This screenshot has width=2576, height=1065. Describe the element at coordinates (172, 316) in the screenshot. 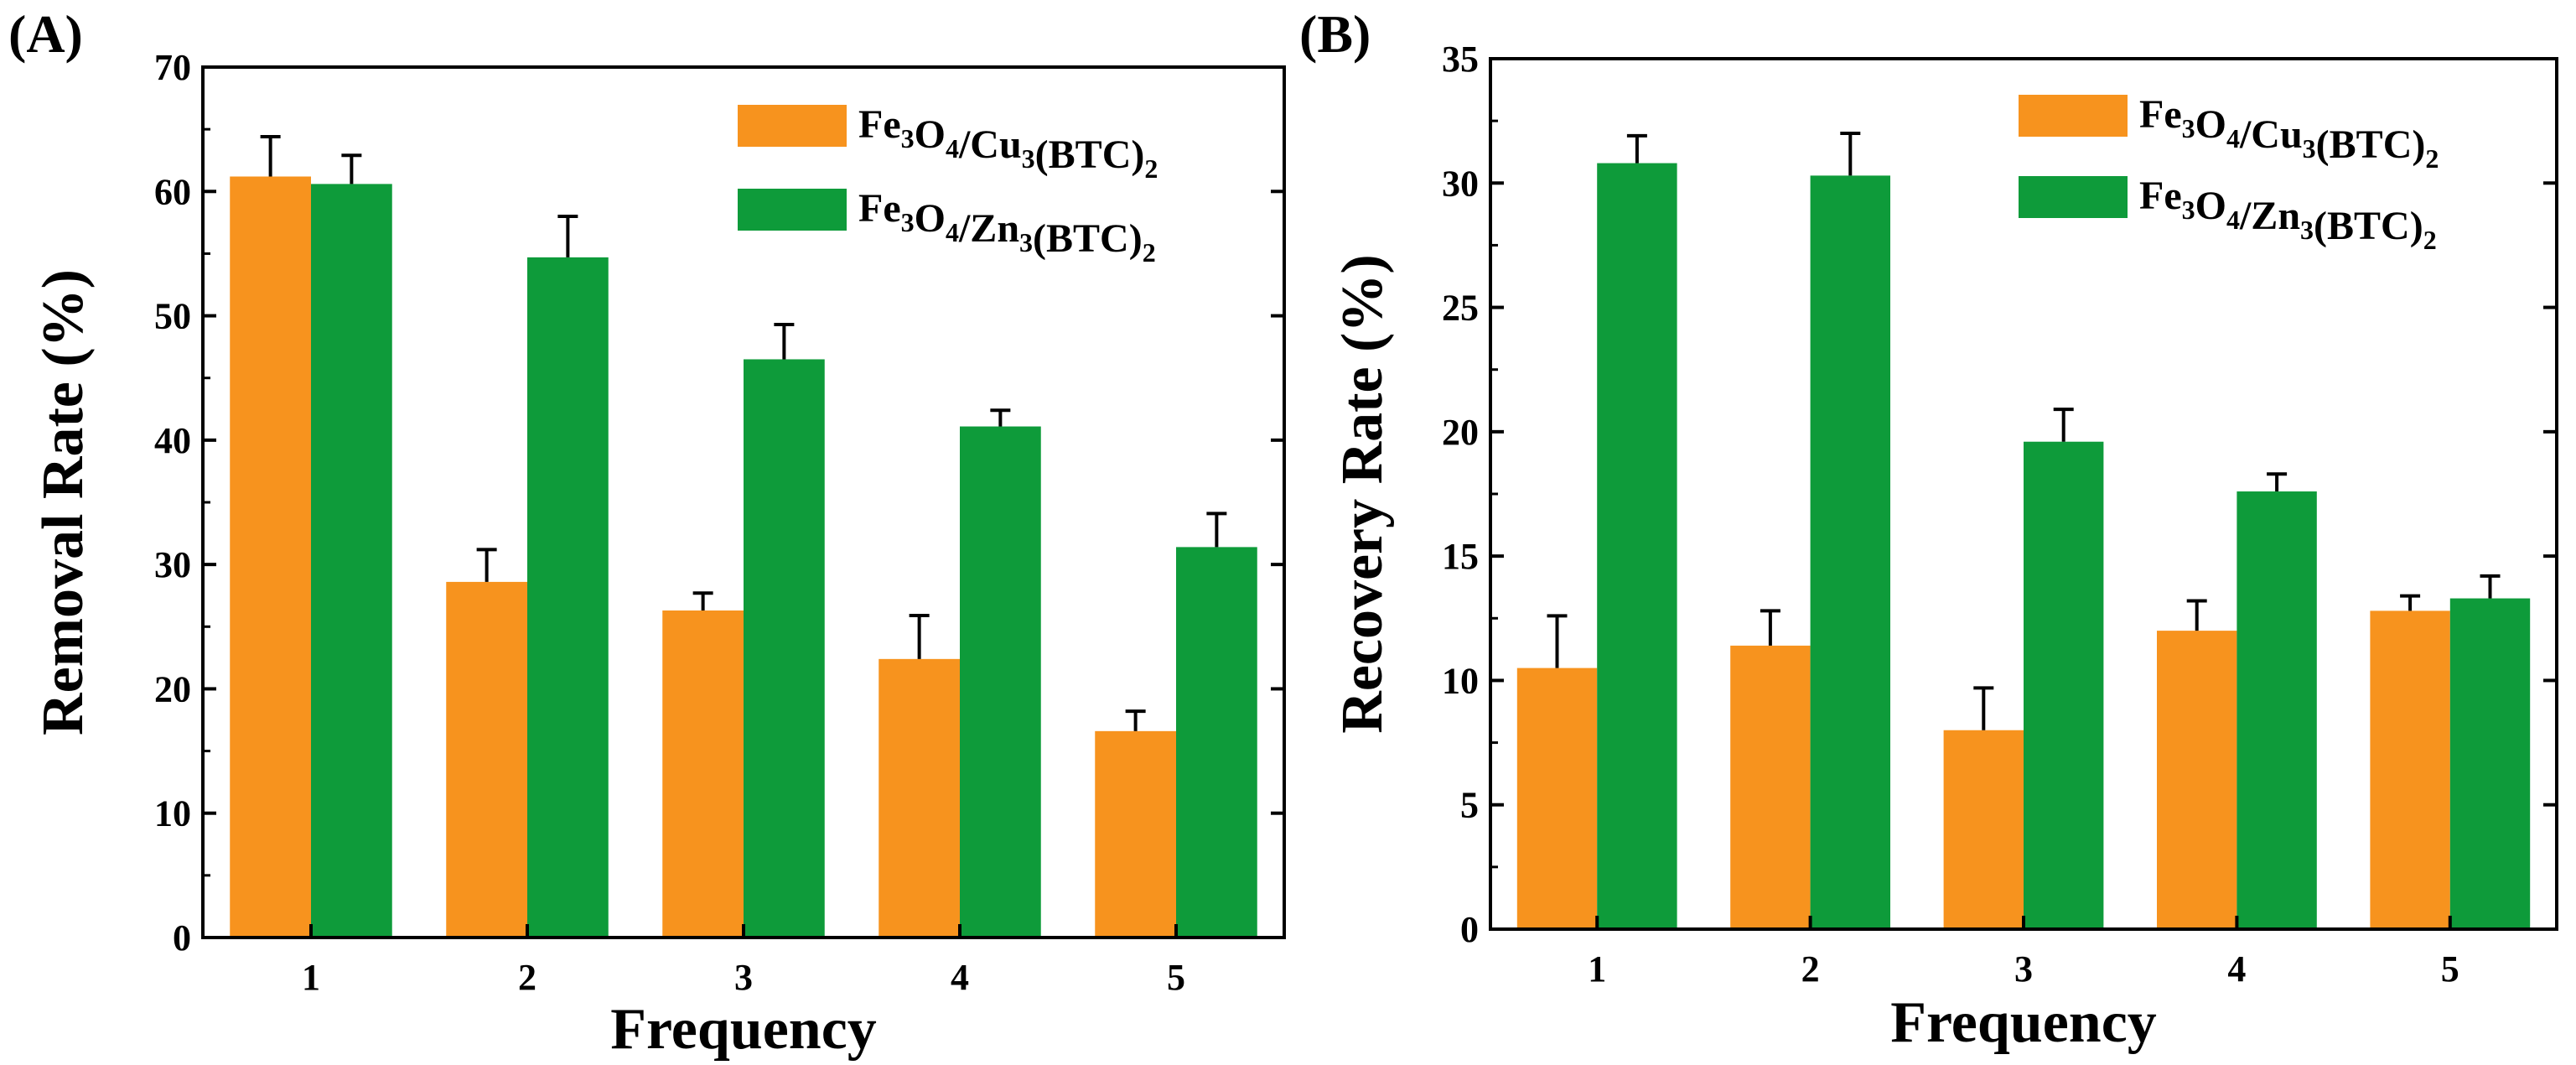

I see `y-tick-label: 50` at that location.